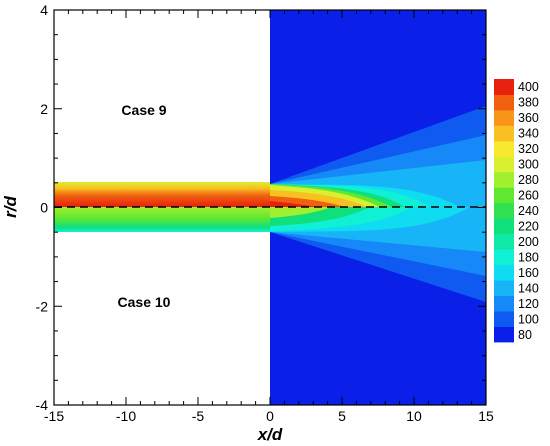 Image resolution: width=550 pixels, height=446 pixels. Describe the element at coordinates (42, 405) in the screenshot. I see `y-tick-label: -4` at that location.